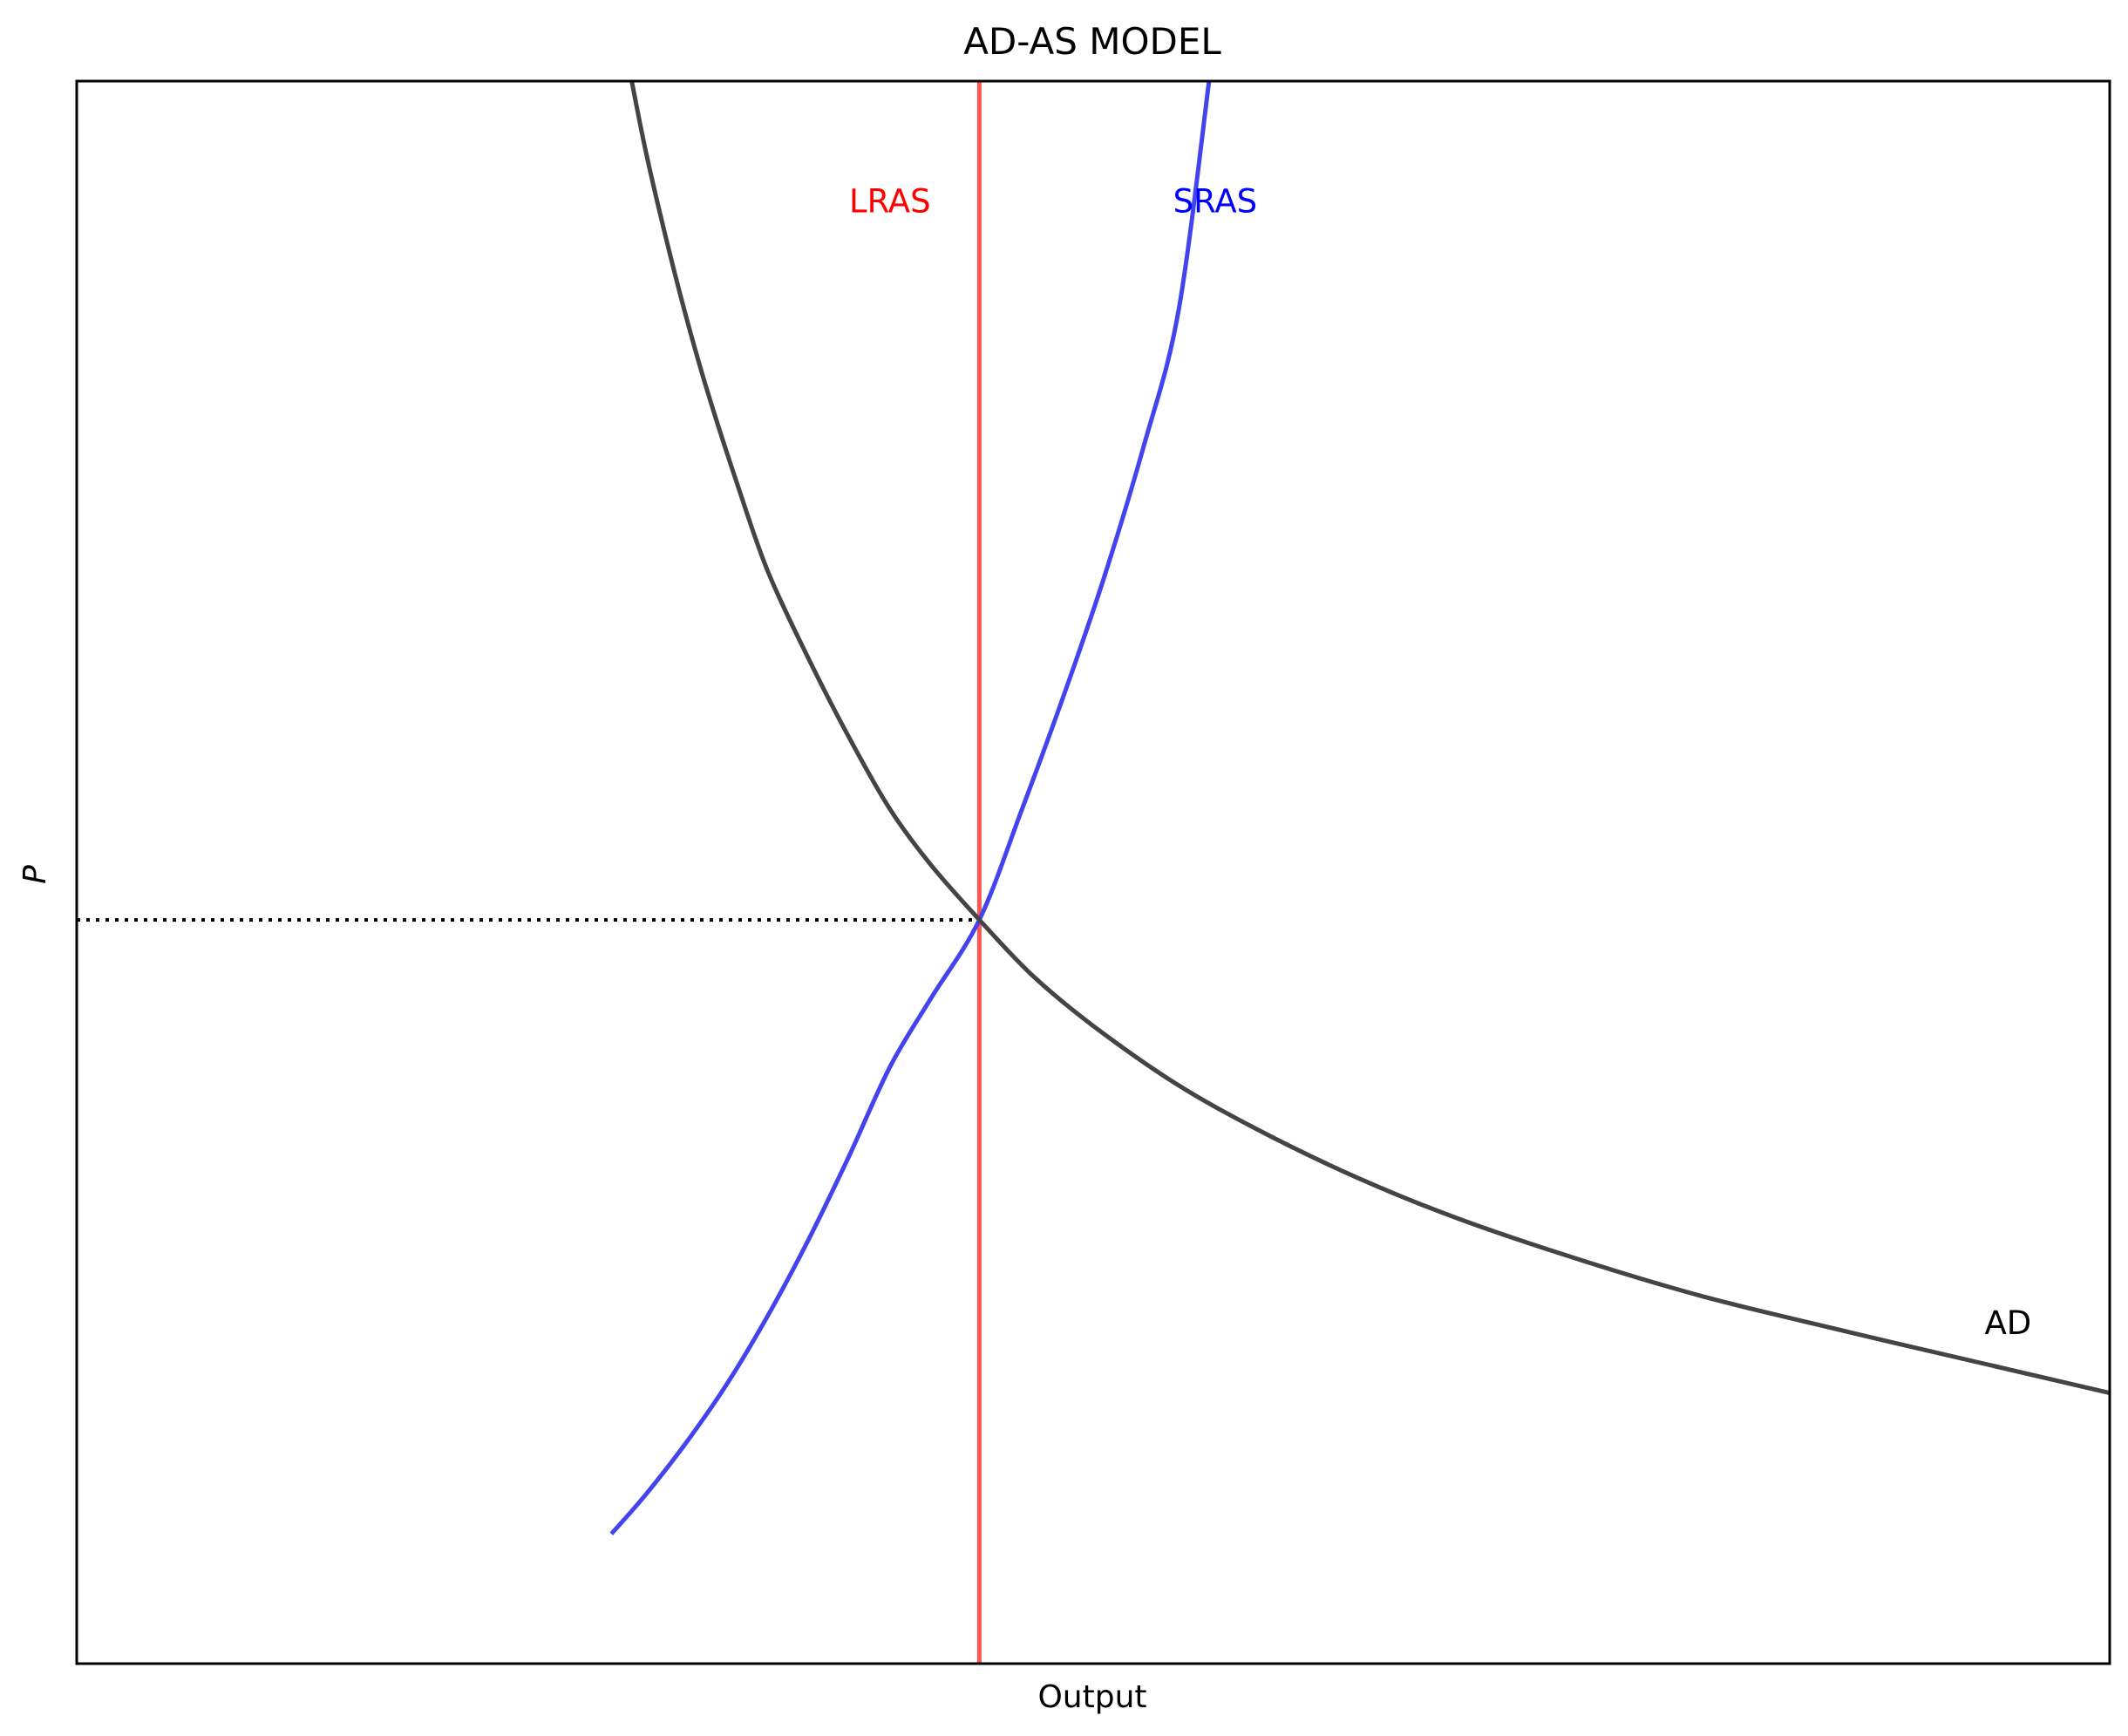 This screenshot has width=2128, height=1736. I want to click on chart-title: AD-AS MODEL, so click(1092, 41).